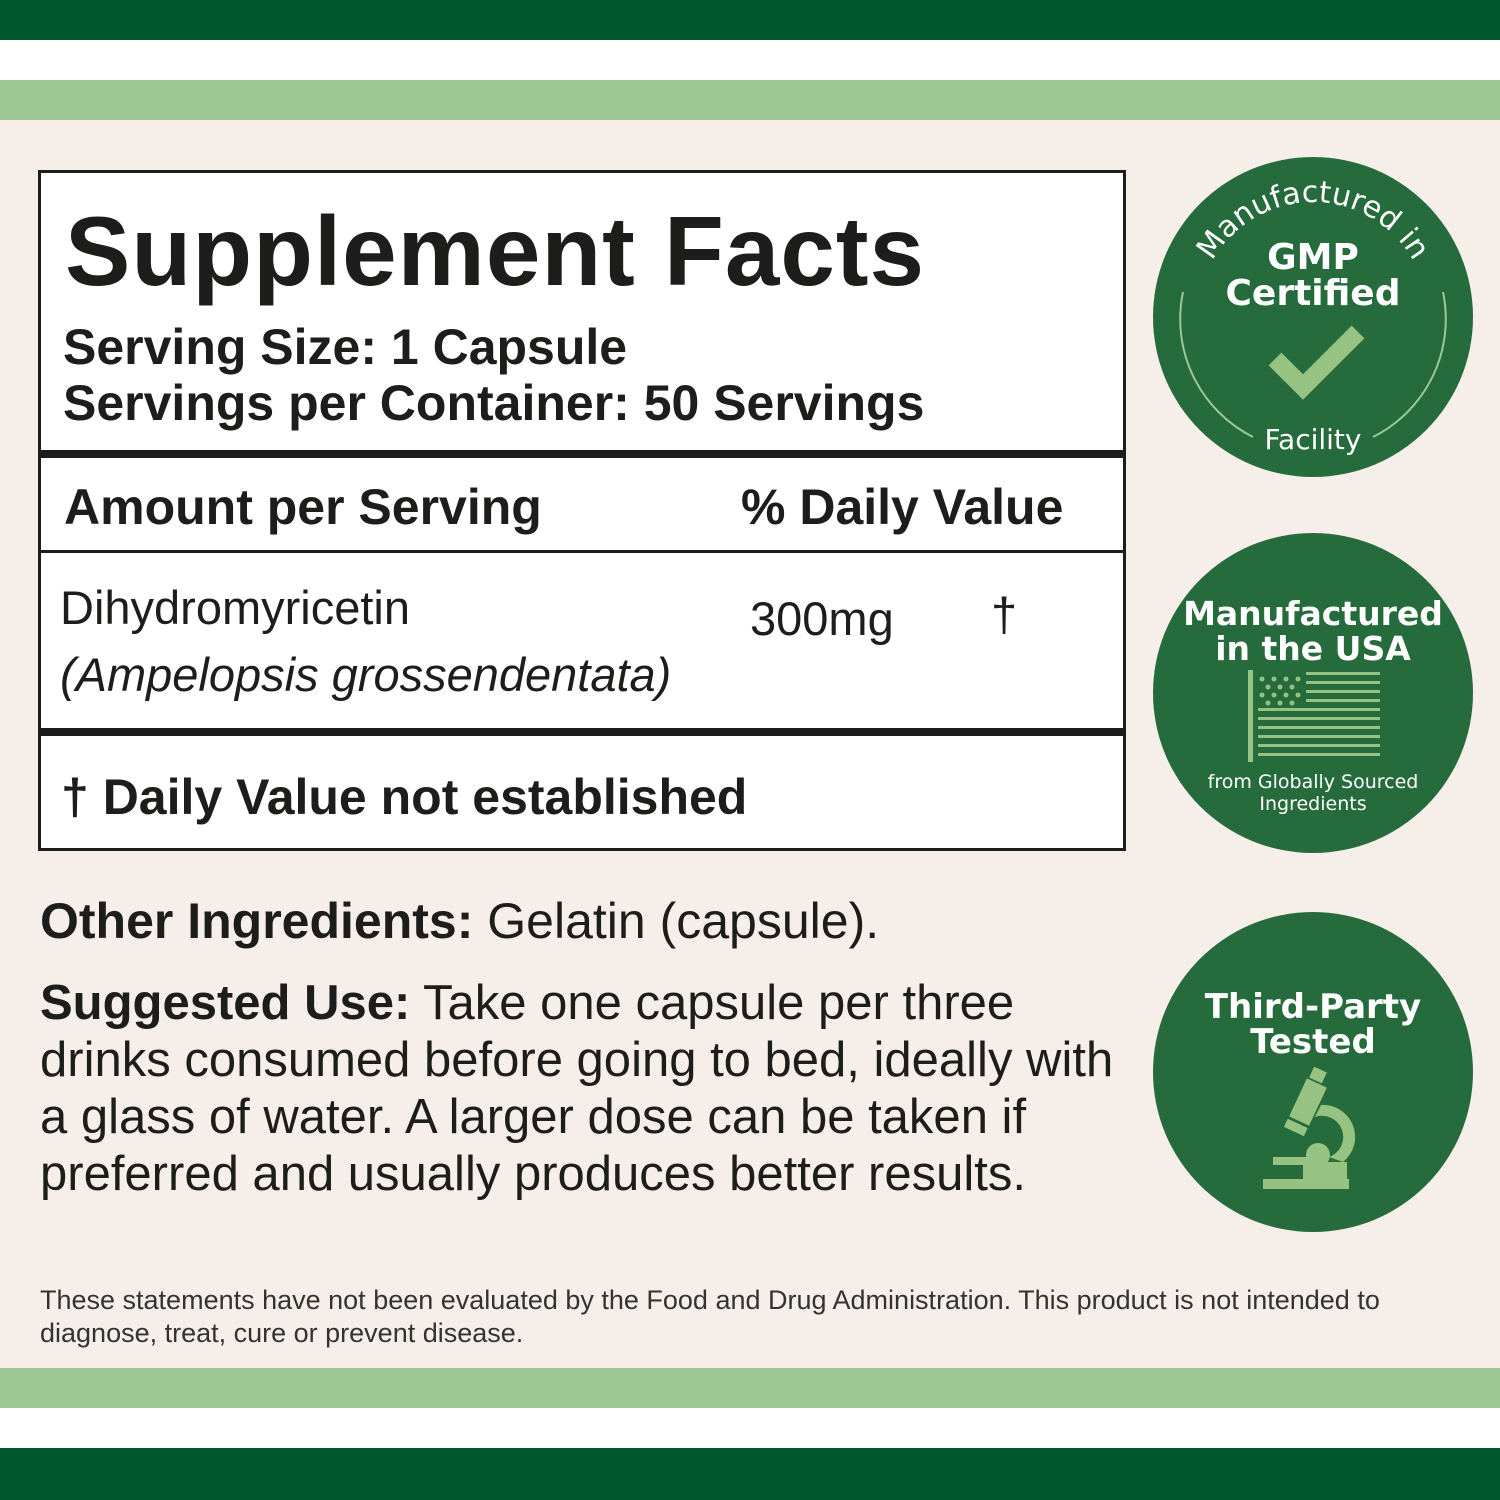 Image resolution: width=1500 pixels, height=1500 pixels. Describe the element at coordinates (1313, 613) in the screenshot. I see `badge-main-line1: Manufactured` at that location.